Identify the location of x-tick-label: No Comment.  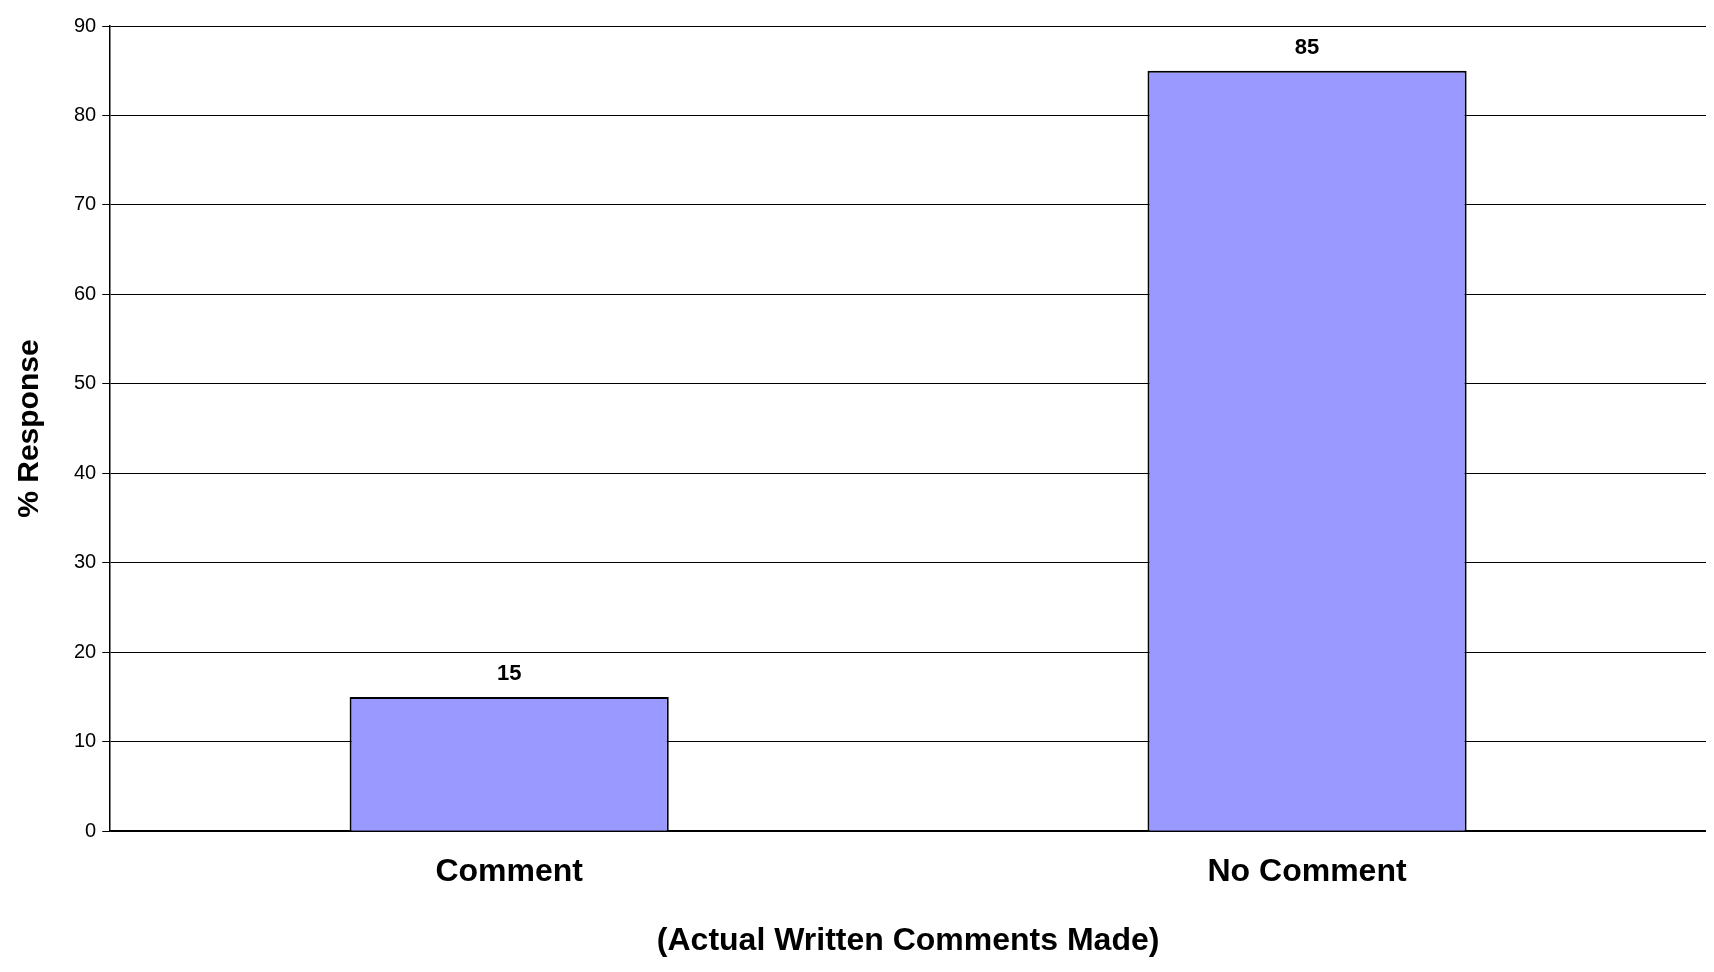
(1307, 870).